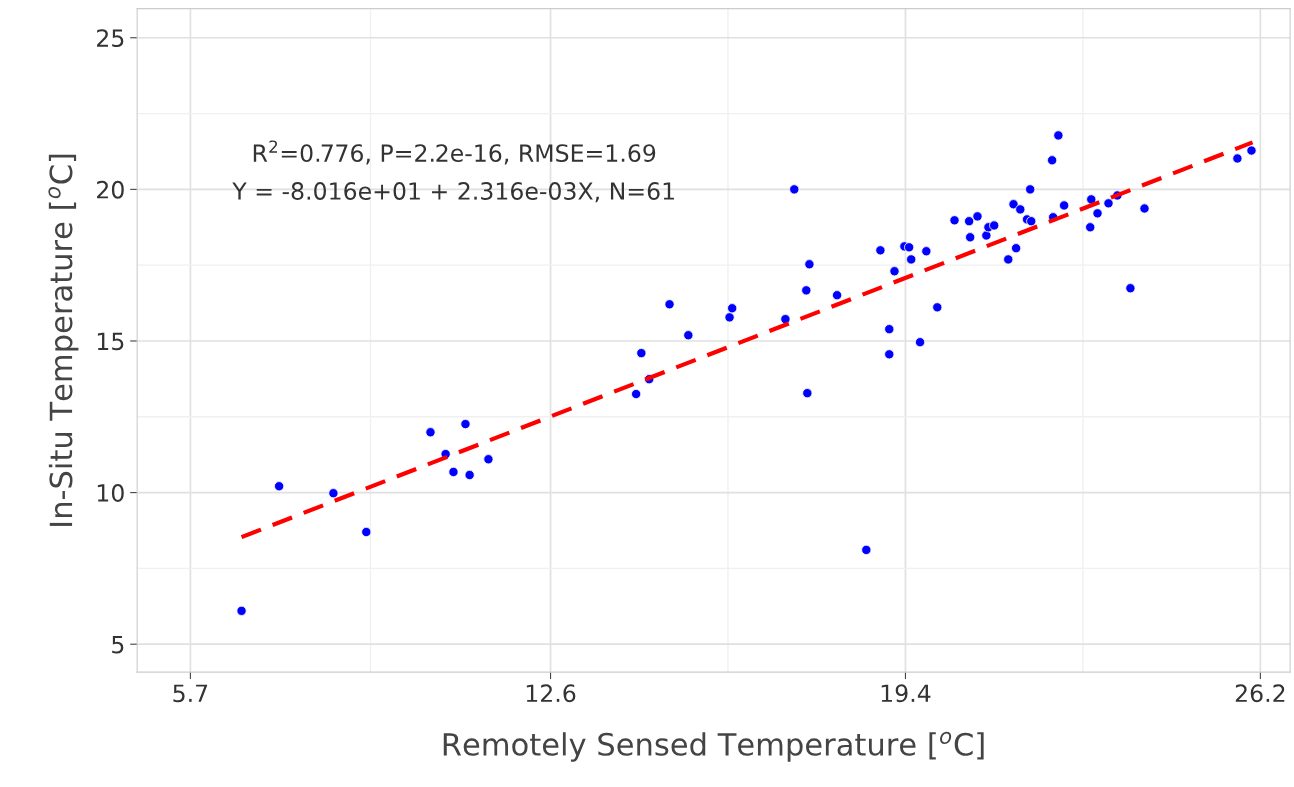 The width and height of the screenshot is (1294, 787). I want to click on y-axis-title: In-Situ Temperature [$^{o}$C], so click(63, 340).